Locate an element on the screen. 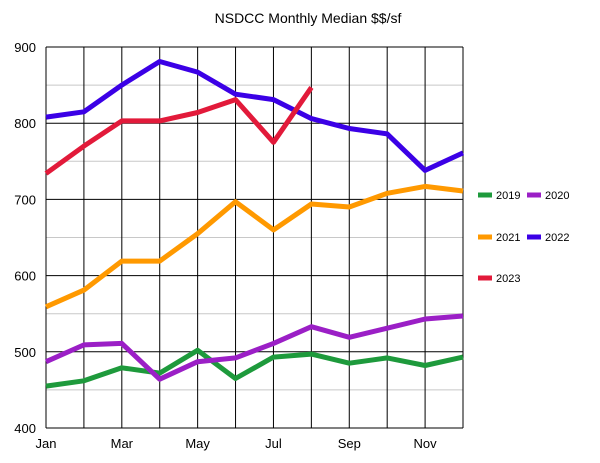  legend-label-2022: 2022 is located at coordinates (557, 238).